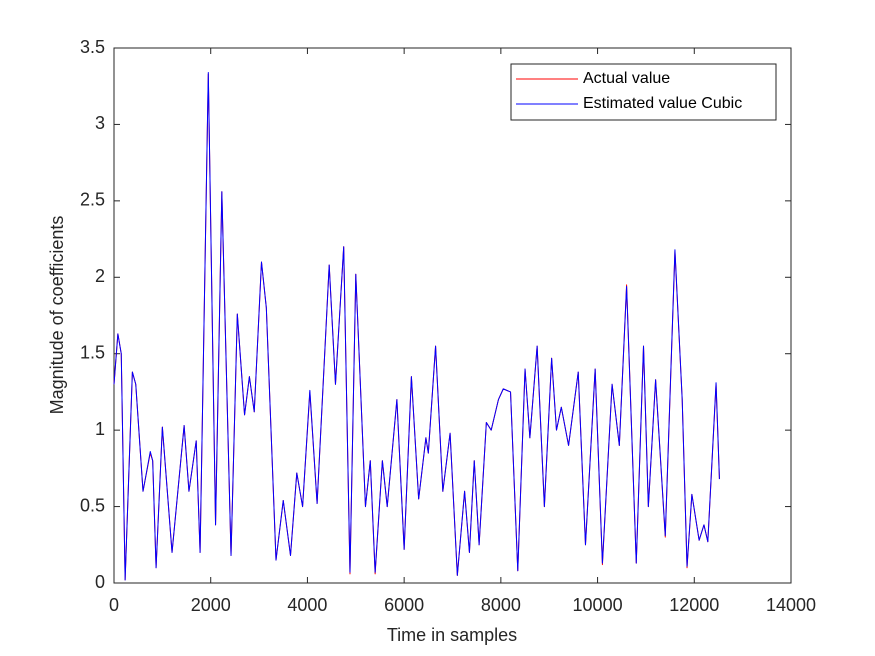  What do you see at coordinates (307, 605) in the screenshot?
I see `x-tick-label: 4000` at bounding box center [307, 605].